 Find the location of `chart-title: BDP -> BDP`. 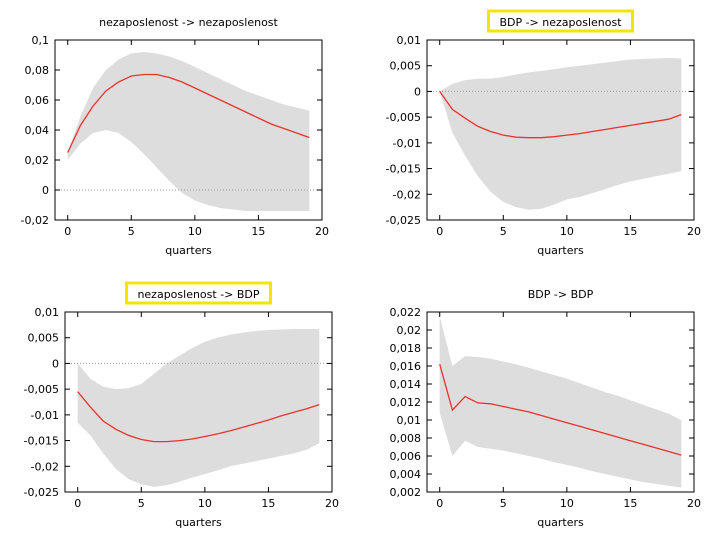

chart-title: BDP -> BDP is located at coordinates (561, 294).